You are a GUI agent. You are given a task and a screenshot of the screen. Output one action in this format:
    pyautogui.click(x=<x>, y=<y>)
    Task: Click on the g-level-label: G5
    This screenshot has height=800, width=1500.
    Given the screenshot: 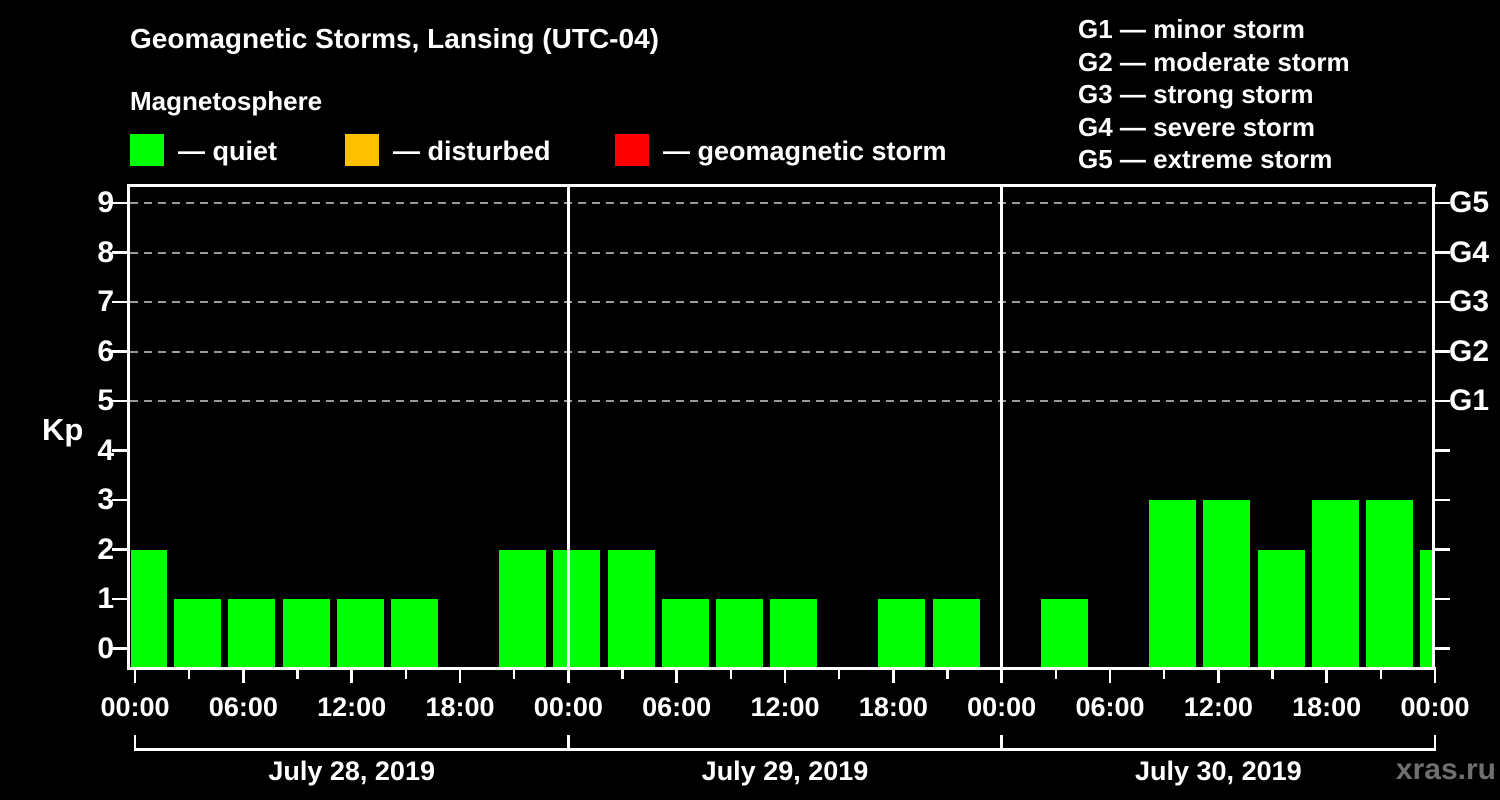 What is the action you would take?
    pyautogui.click(x=1469, y=202)
    